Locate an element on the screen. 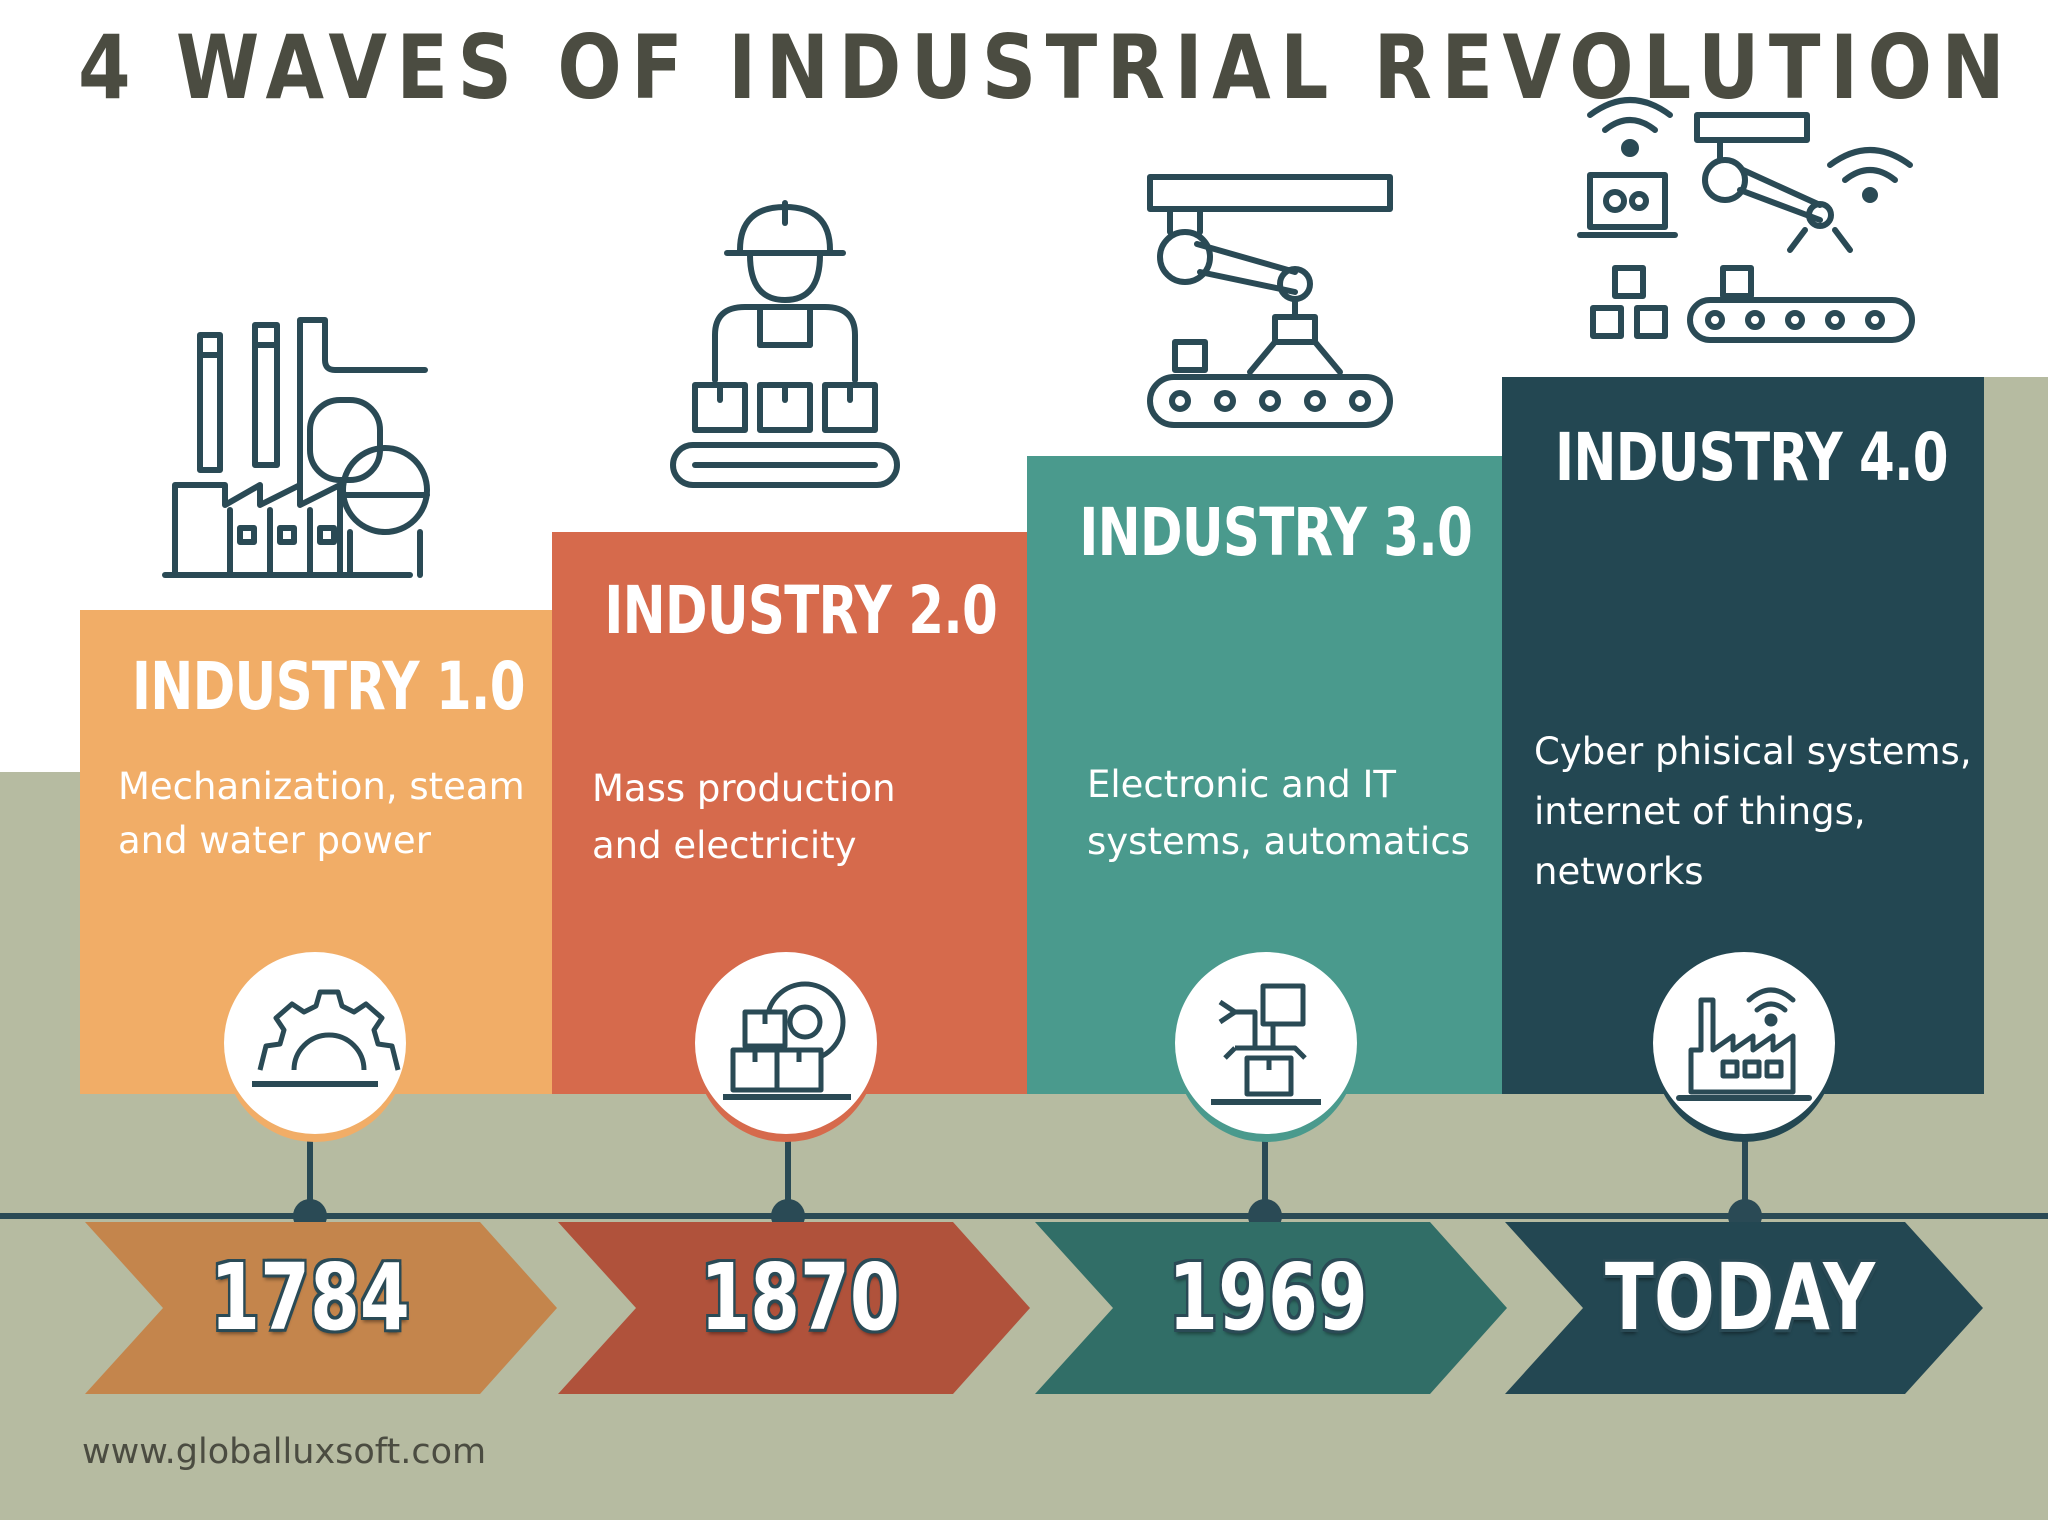 This screenshot has width=2048, height=1520. footer-url: www.globalluxsoft.com is located at coordinates (284, 1452).